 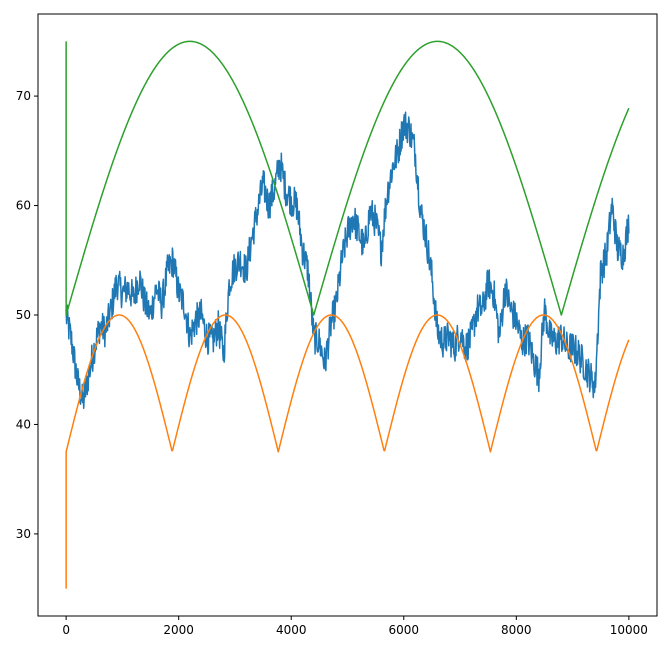 I want to click on x-axis: 0 2000 4000 6000 8000 10000, so click(x=355, y=626).